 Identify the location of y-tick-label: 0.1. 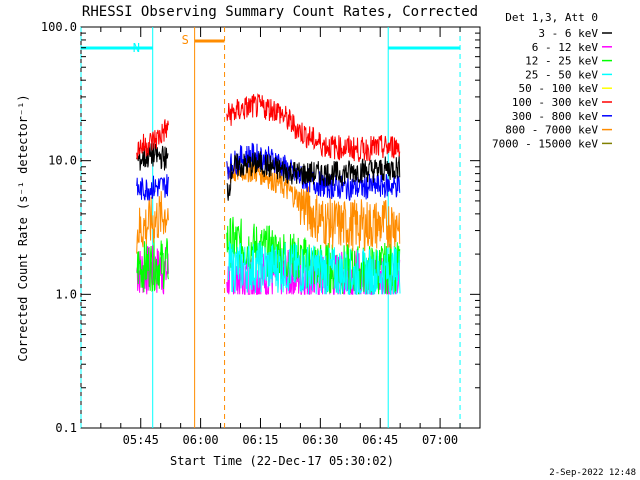
(66, 428).